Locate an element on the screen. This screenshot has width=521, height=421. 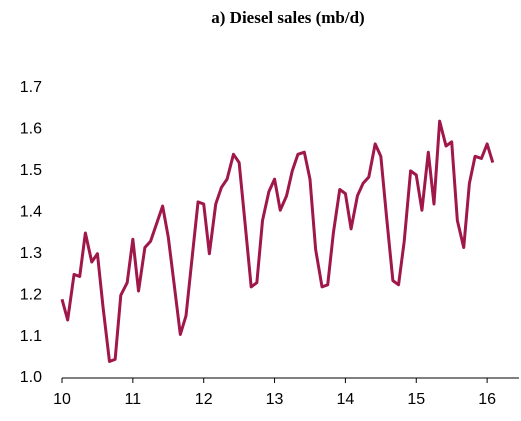
y-tick-label: 1.5 is located at coordinates (31, 170).